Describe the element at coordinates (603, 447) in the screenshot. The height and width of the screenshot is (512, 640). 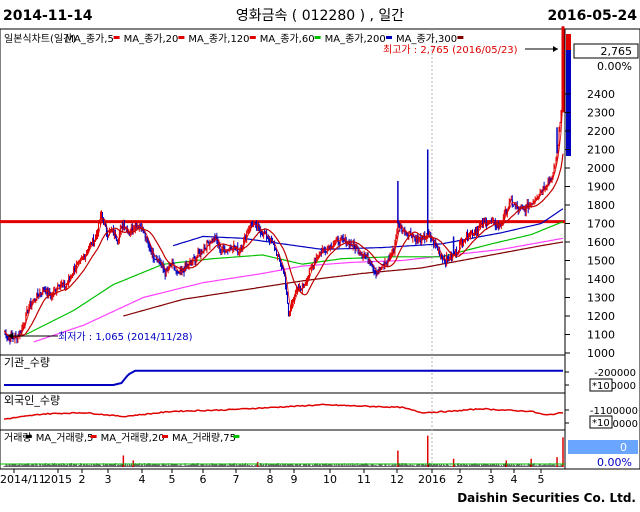
I see `volume-value-box` at that location.